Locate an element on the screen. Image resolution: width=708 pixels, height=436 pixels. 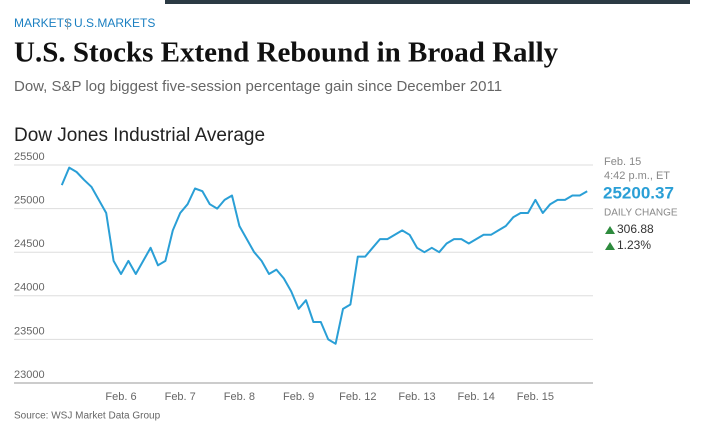
y-tick-label: 23000 is located at coordinates (29, 375).